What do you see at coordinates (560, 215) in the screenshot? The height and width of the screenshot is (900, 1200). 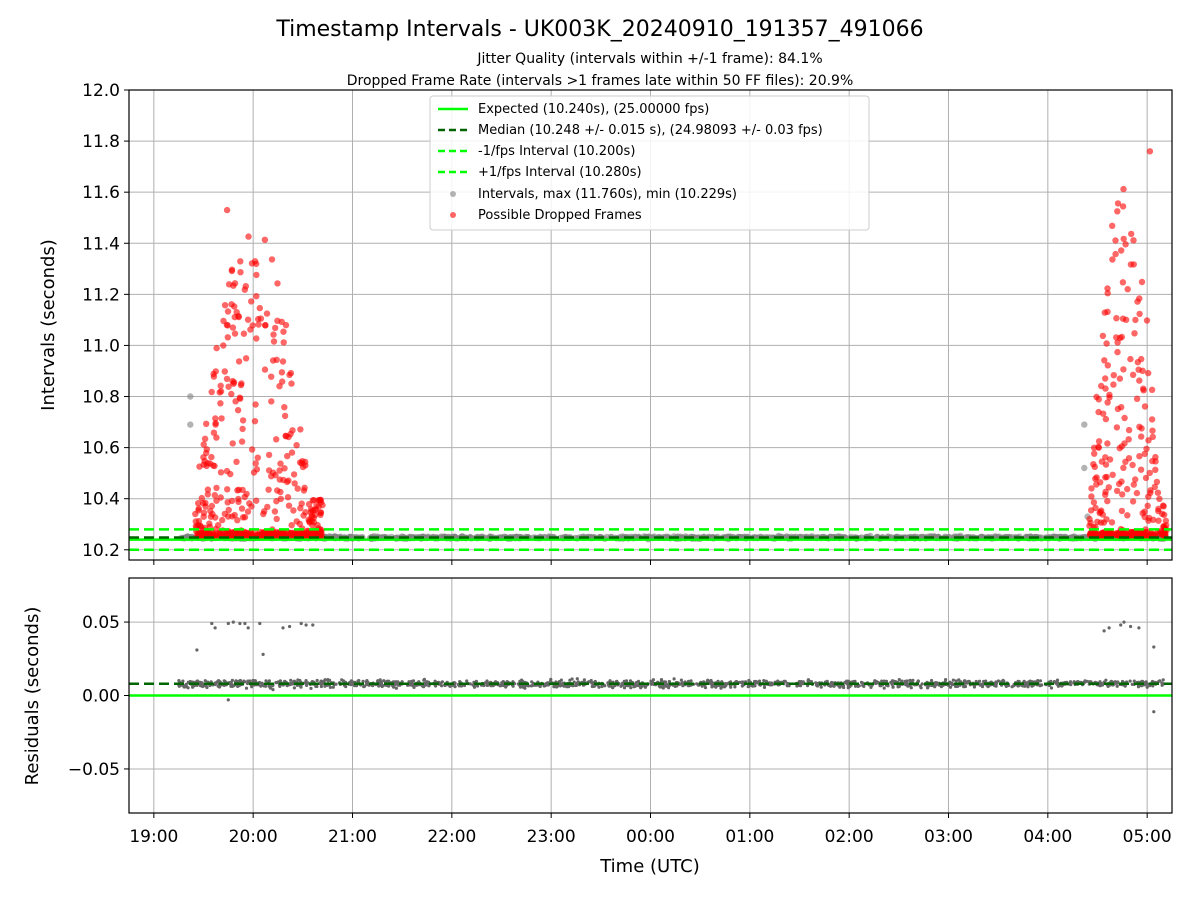 I see `legend-dropped-label: Possible Dropped Frames` at bounding box center [560, 215].